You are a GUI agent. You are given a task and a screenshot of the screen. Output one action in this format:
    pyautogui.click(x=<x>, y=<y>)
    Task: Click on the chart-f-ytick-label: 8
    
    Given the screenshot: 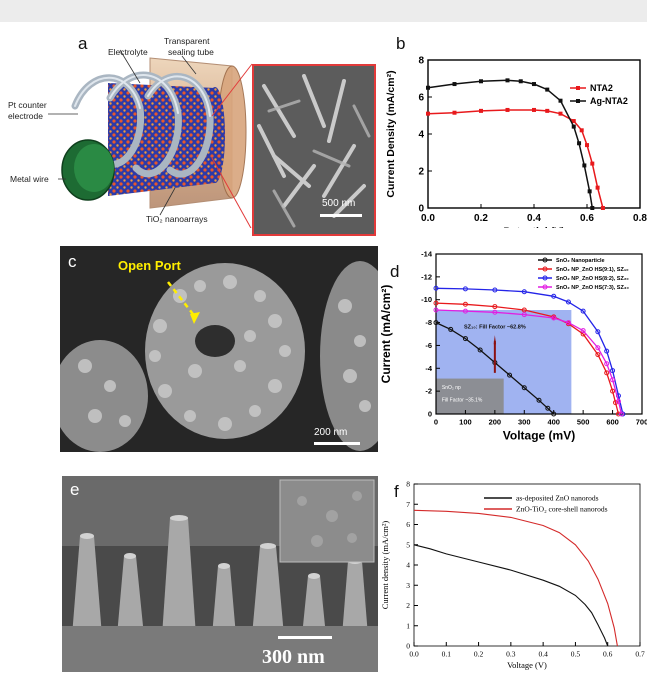 What is the action you would take?
    pyautogui.click(x=408, y=484)
    